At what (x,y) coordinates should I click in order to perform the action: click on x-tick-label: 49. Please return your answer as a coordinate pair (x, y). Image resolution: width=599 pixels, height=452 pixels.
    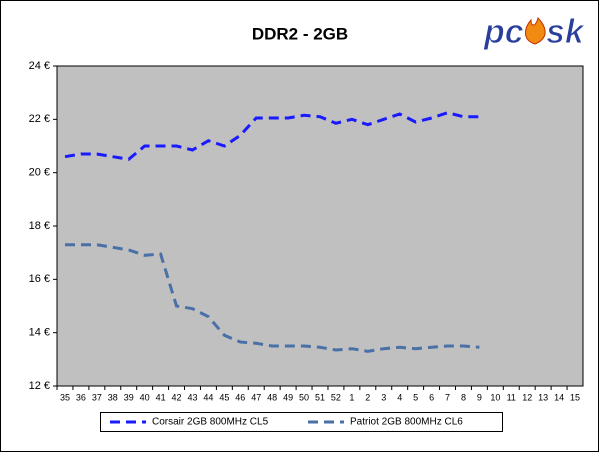
    Looking at the image, I should click on (288, 397).